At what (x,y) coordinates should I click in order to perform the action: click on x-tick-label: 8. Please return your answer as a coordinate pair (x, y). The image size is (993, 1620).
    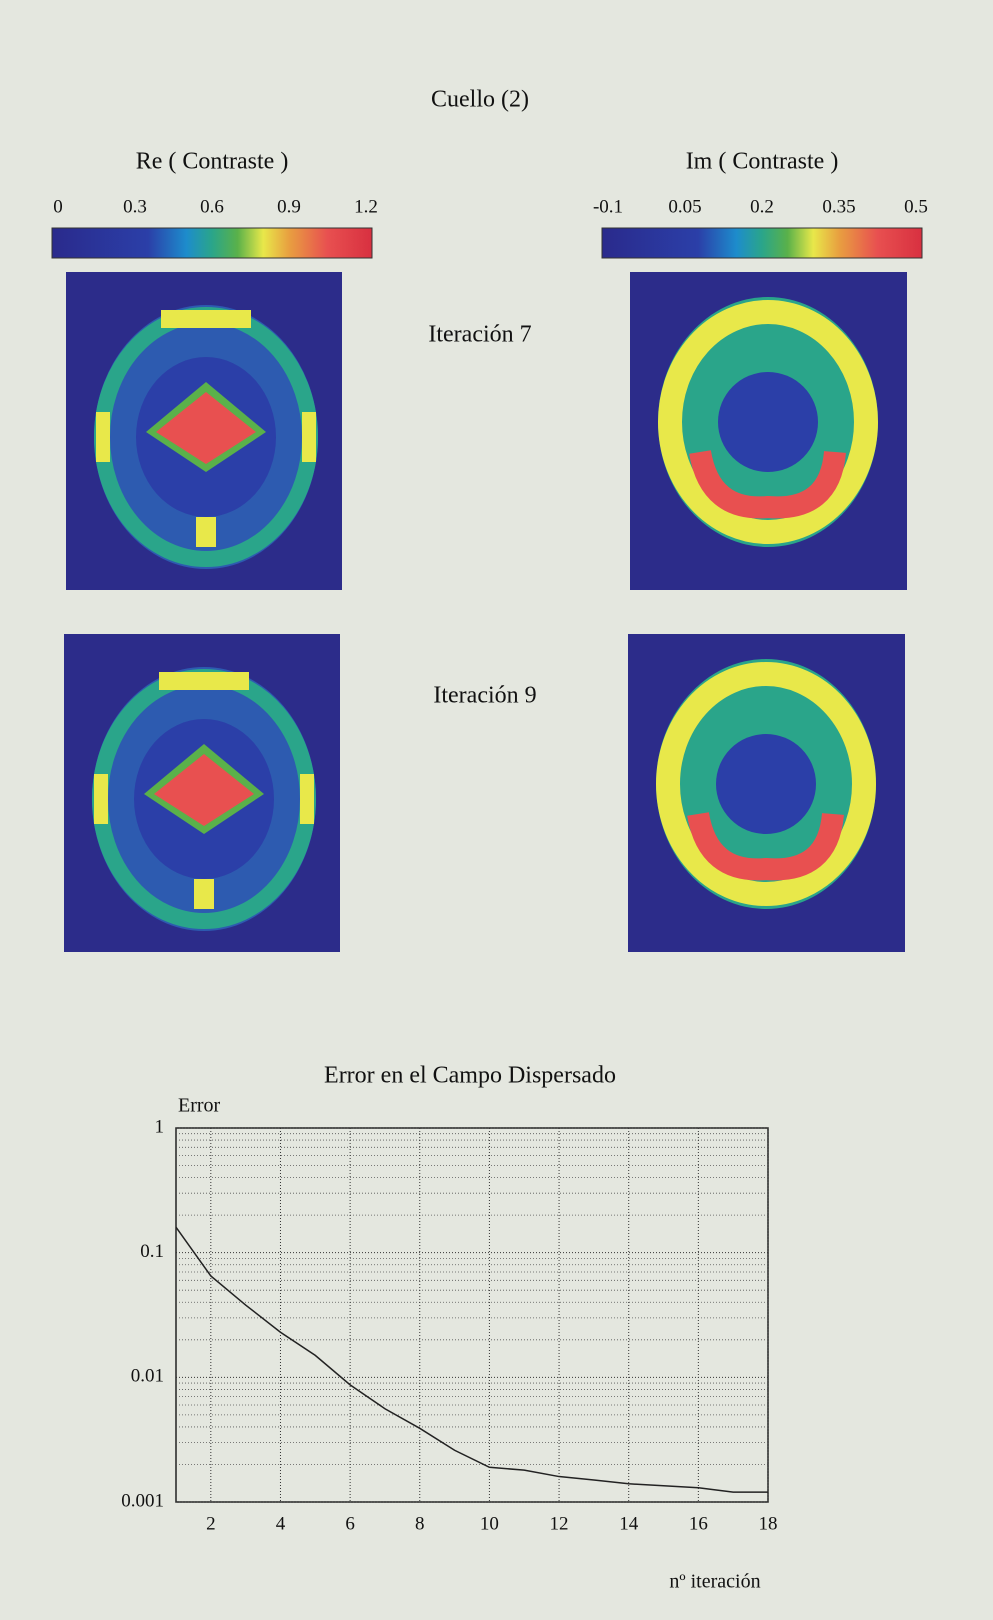
    Looking at the image, I should click on (420, 1523).